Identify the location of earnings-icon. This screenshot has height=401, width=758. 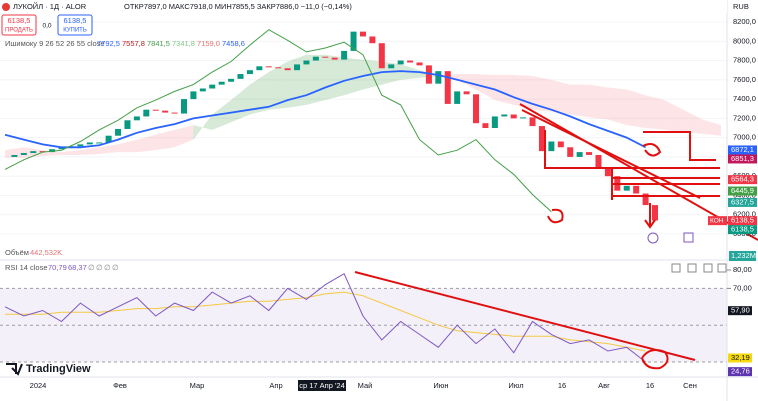
(688, 237).